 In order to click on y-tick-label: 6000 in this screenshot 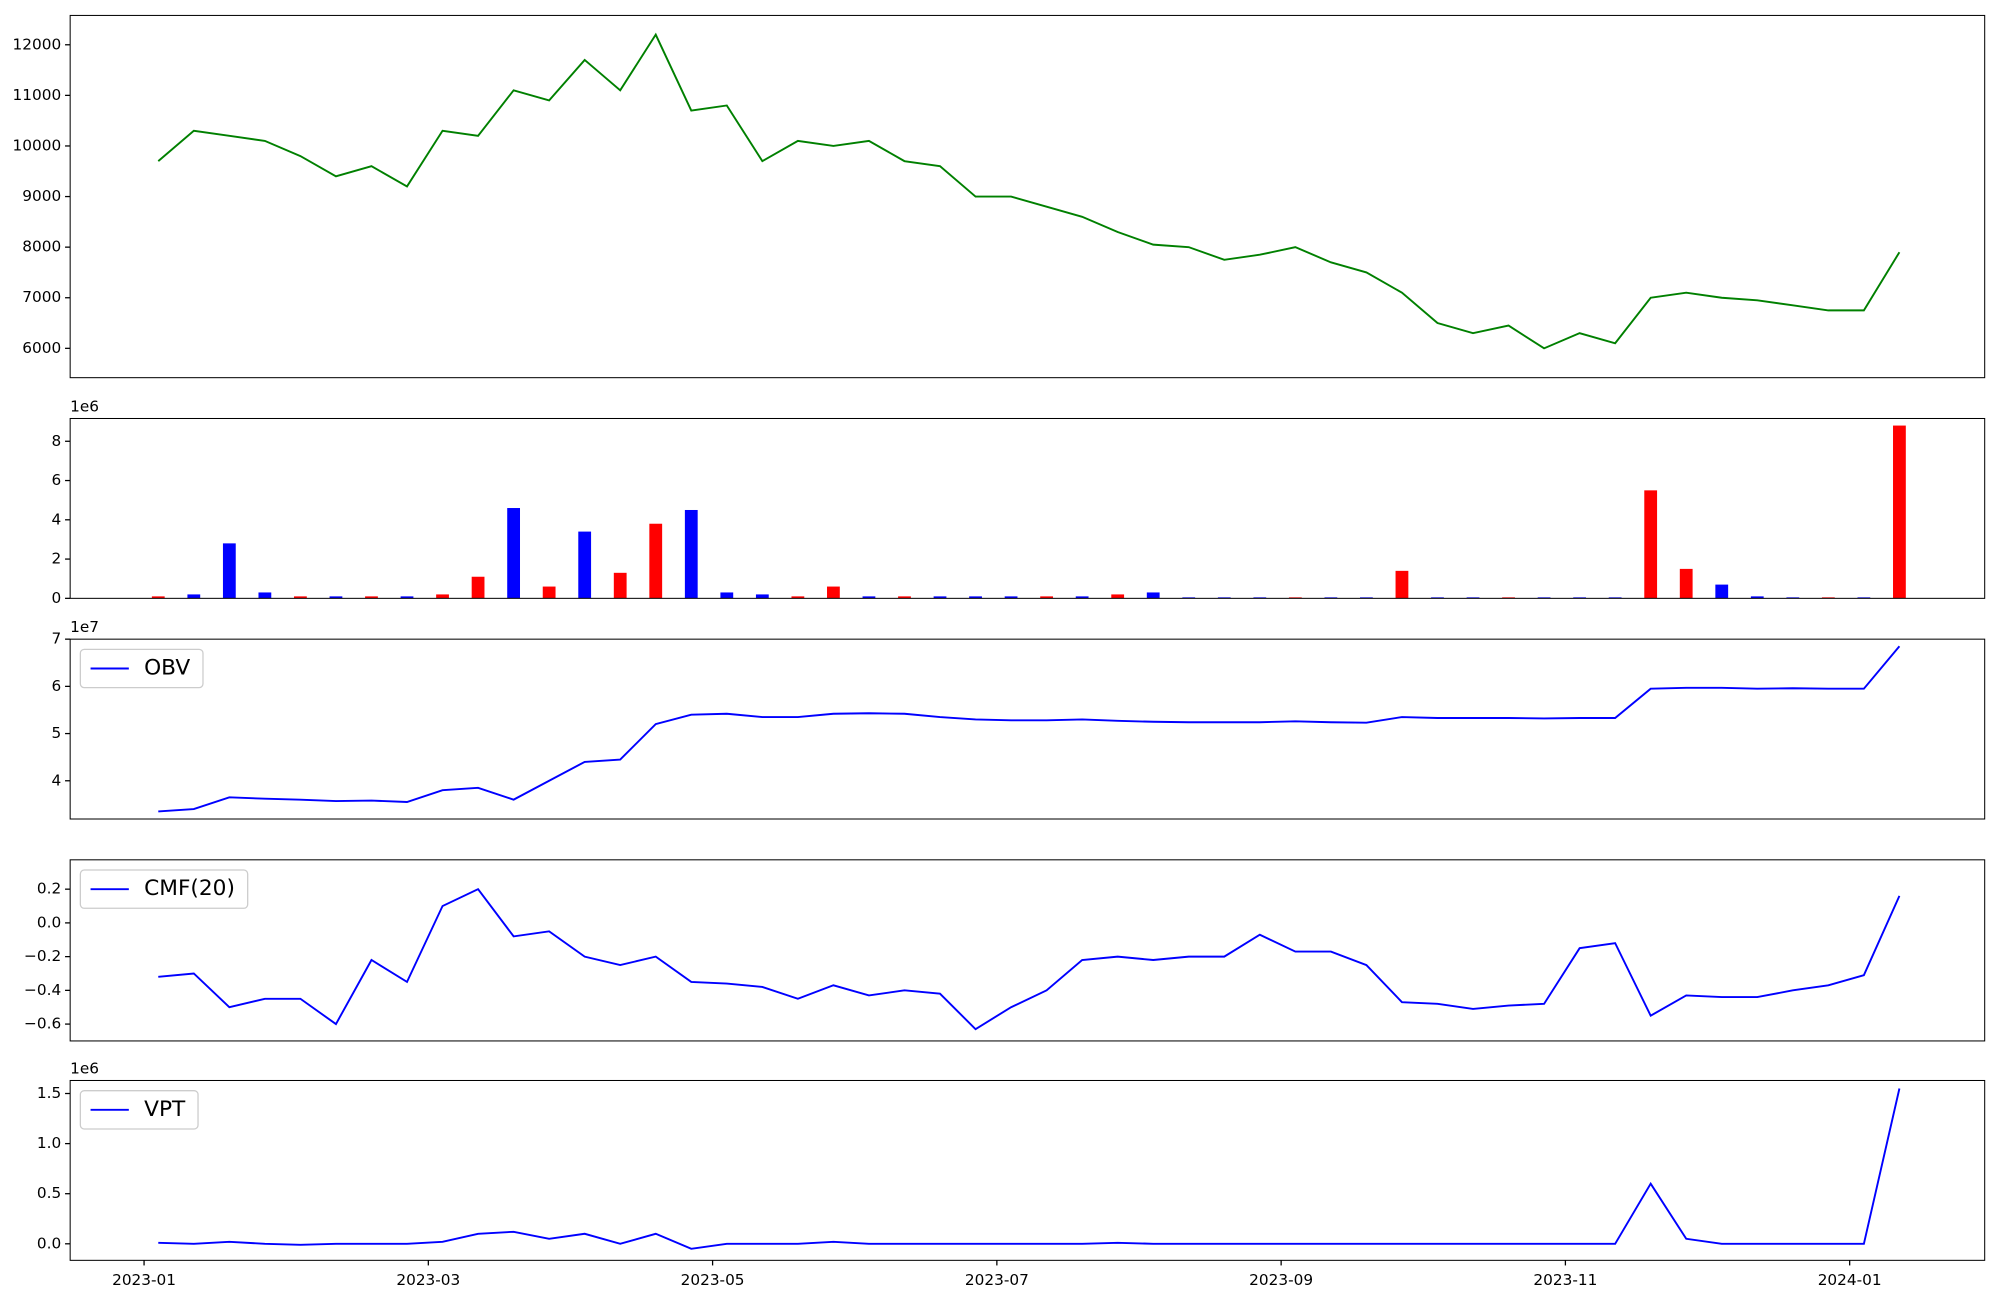, I will do `click(41, 348)`.